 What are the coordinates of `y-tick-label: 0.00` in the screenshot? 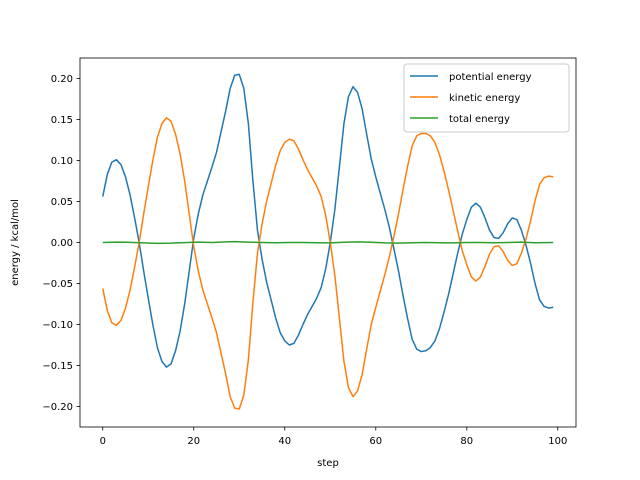 It's located at (62, 243).